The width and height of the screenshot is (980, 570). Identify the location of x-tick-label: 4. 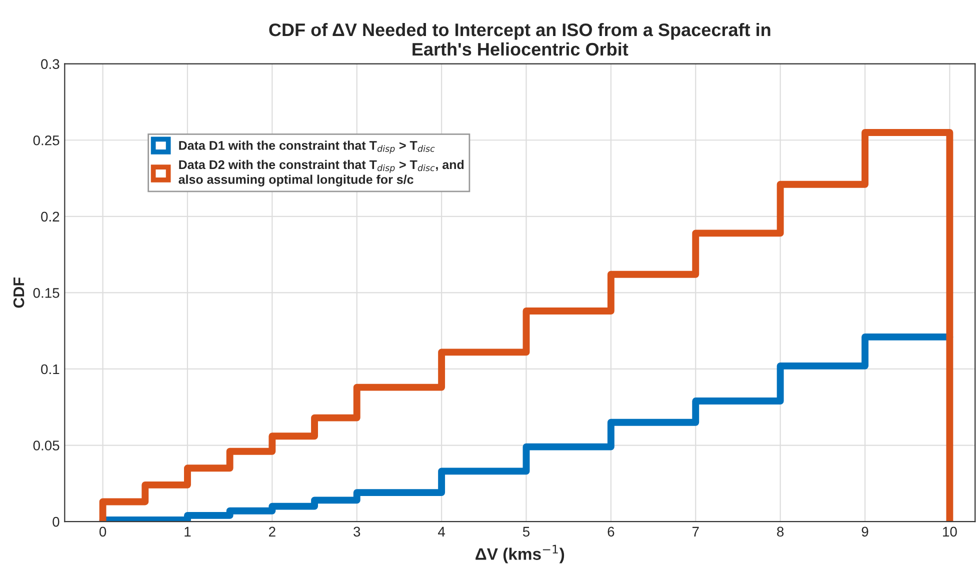
(442, 531).